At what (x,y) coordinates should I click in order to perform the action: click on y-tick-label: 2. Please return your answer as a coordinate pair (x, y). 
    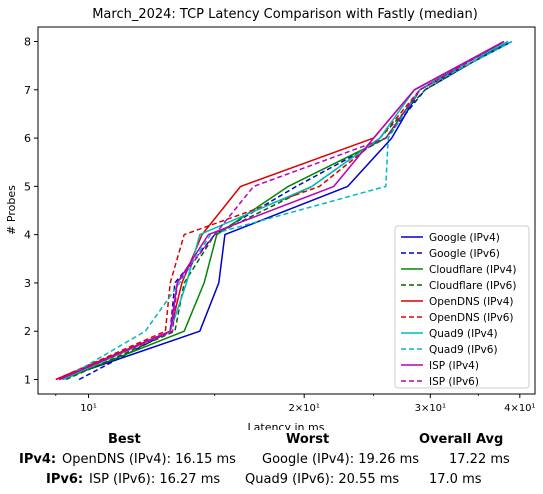
    Looking at the image, I should click on (27, 331).